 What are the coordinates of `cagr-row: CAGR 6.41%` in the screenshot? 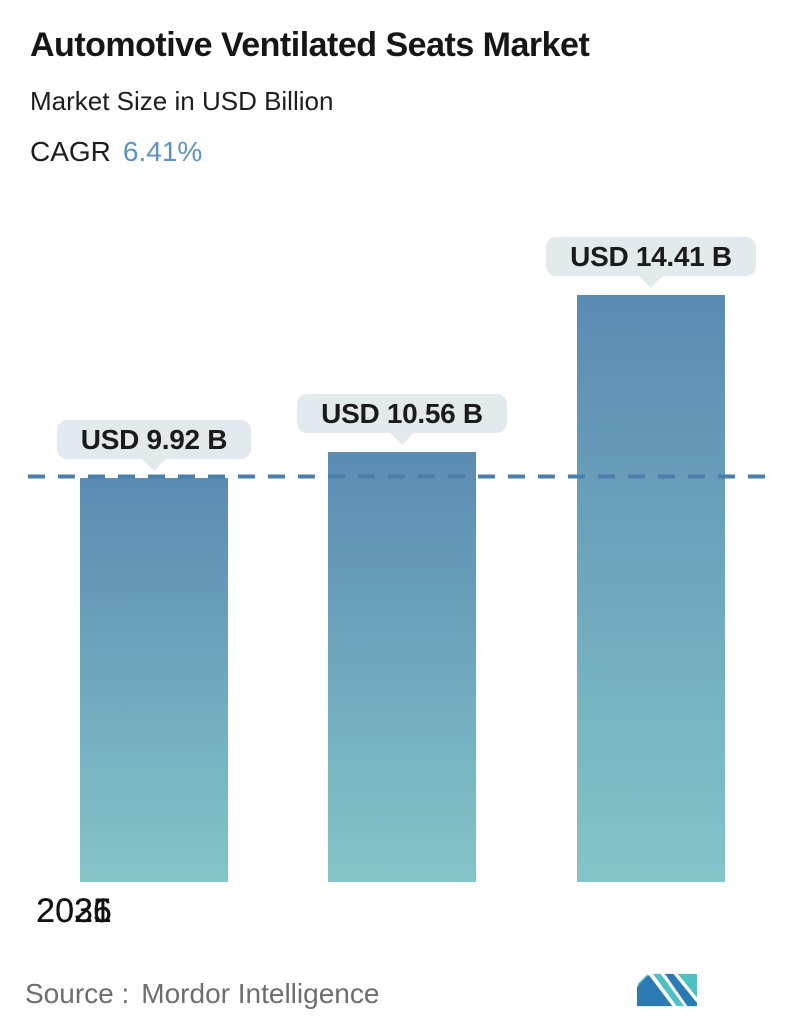 It's located at (116, 152).